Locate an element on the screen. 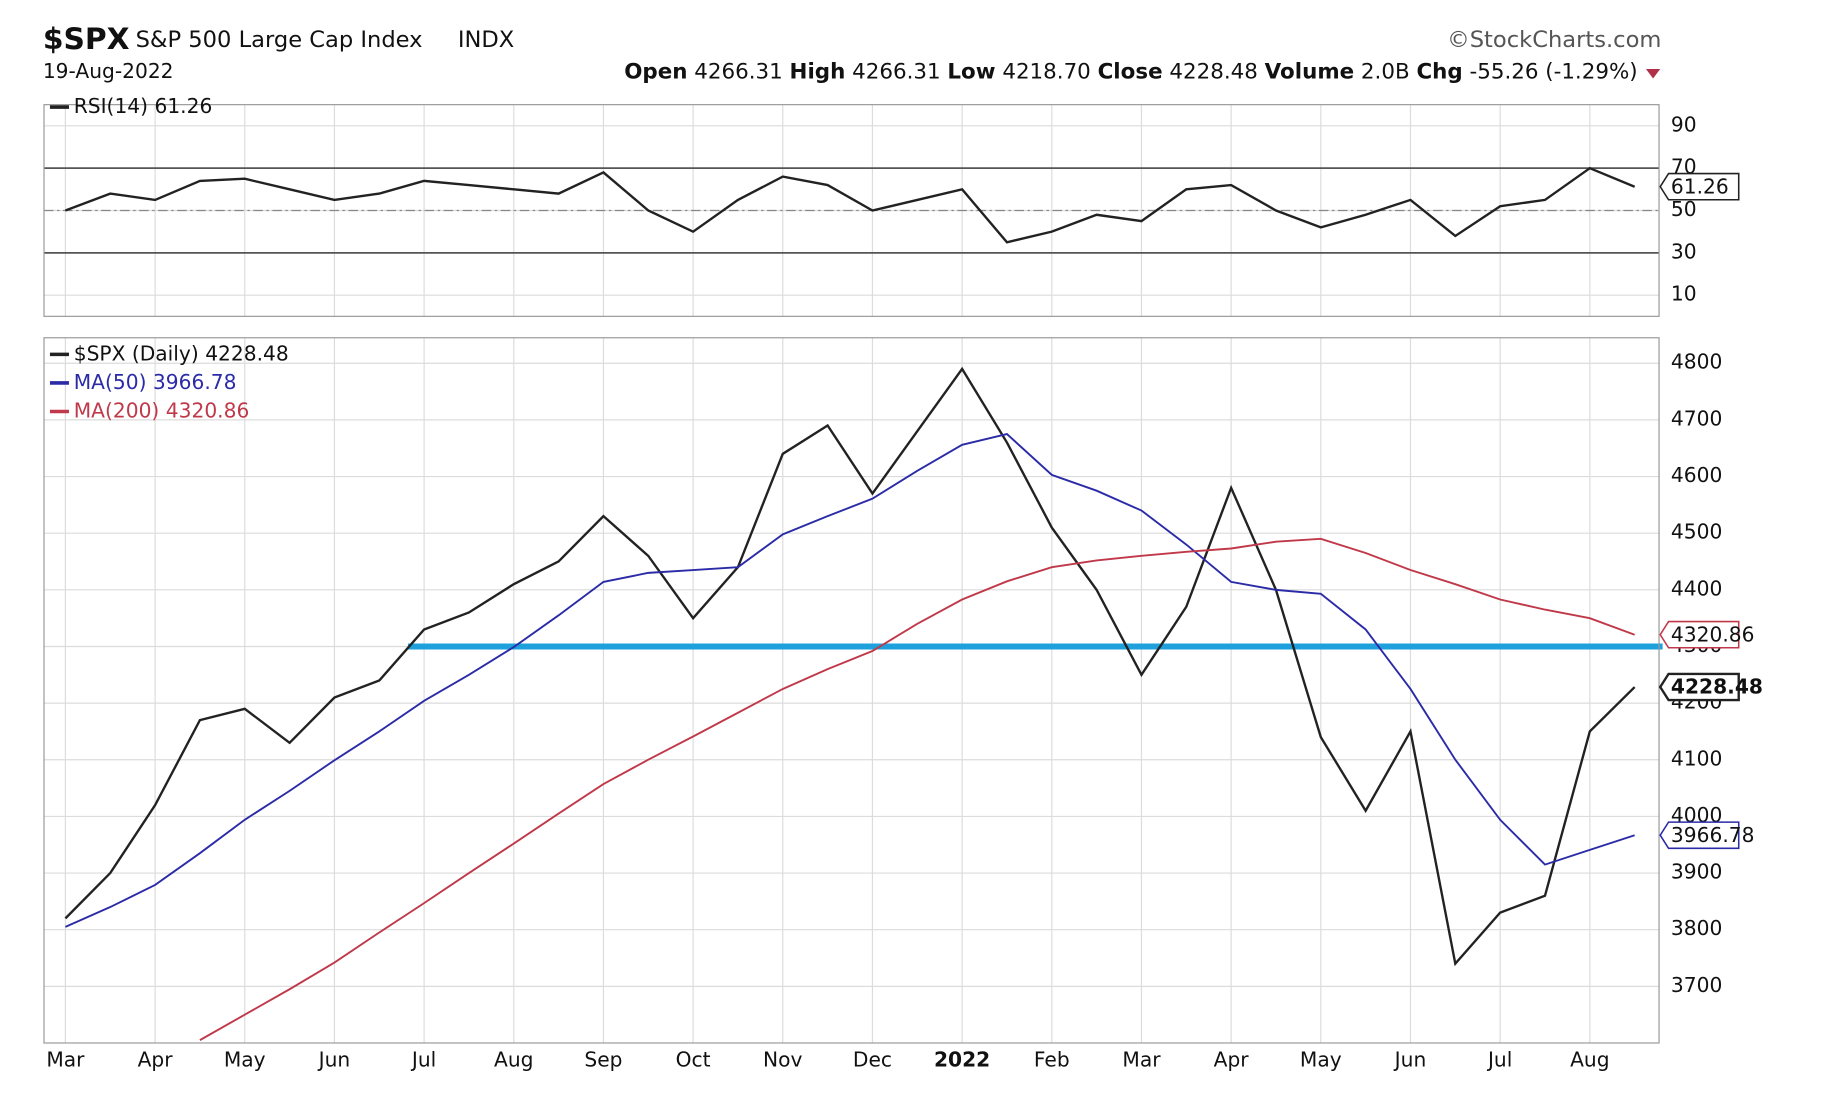 The width and height of the screenshot is (1841, 1104). chg-label: Chg is located at coordinates (1439, 72).